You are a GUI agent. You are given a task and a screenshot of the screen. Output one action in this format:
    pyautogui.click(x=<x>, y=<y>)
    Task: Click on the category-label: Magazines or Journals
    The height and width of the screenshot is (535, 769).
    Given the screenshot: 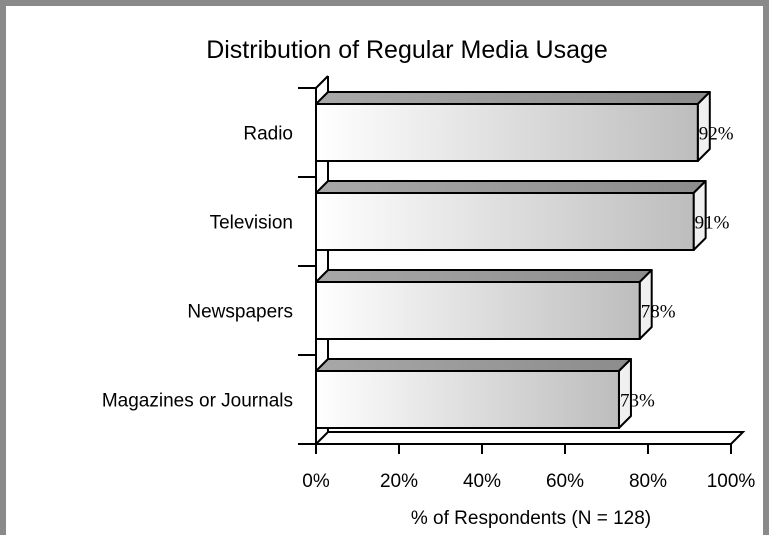 What is the action you would take?
    pyautogui.click(x=197, y=401)
    